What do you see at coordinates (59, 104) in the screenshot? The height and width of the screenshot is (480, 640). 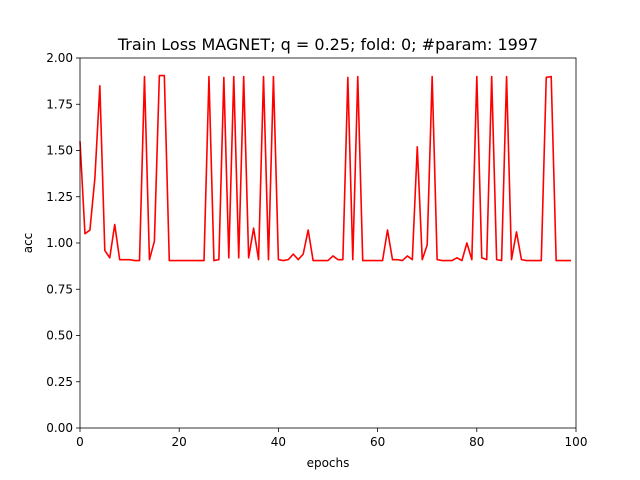 I see `y-tick-label: 1.75` at bounding box center [59, 104].